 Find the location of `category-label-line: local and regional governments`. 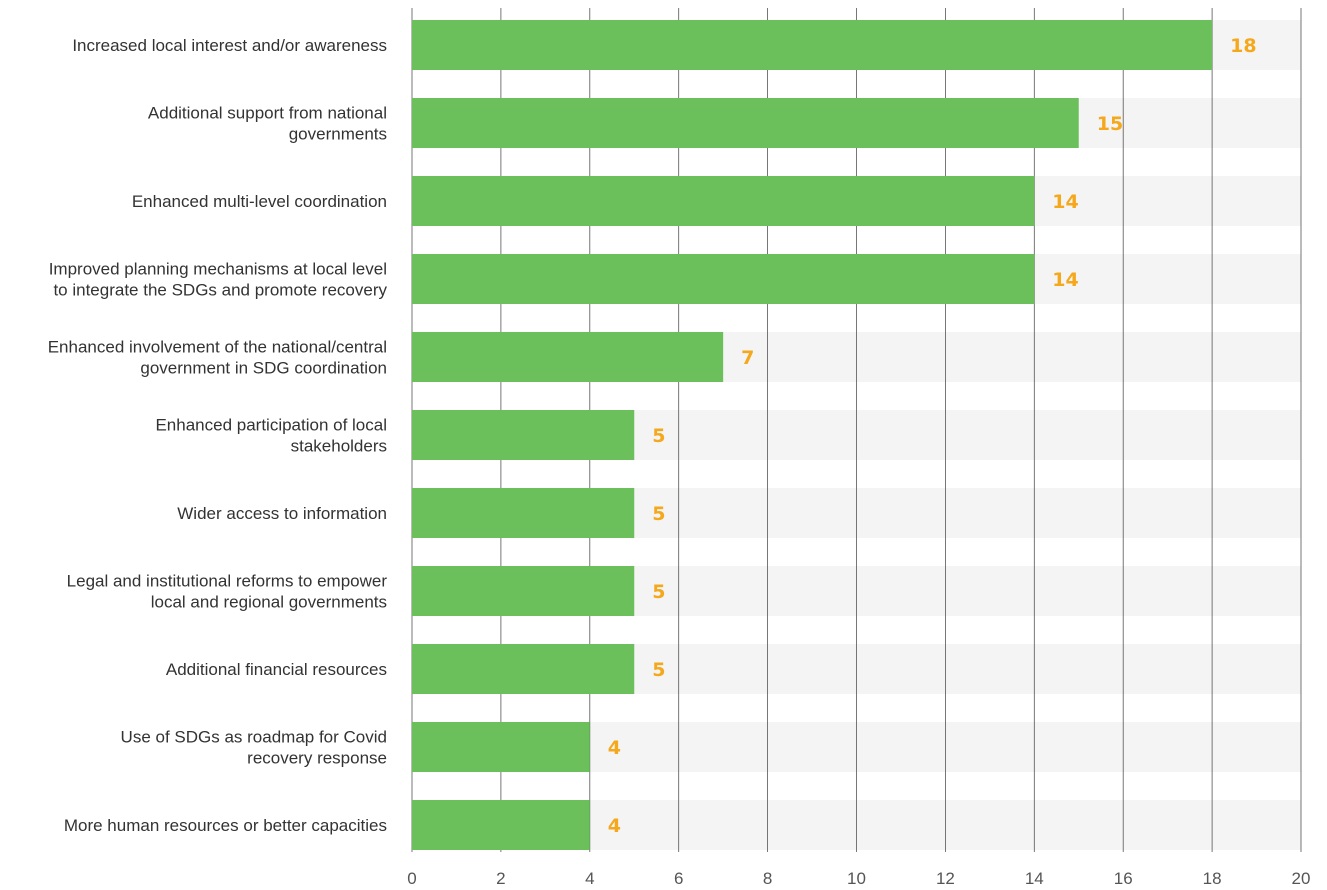

category-label-line: local and regional governments is located at coordinates (269, 602).